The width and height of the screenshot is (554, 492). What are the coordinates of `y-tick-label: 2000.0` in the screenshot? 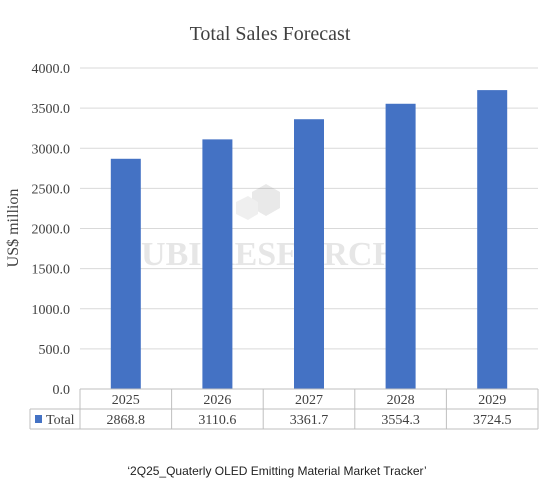 It's located at (51, 230).